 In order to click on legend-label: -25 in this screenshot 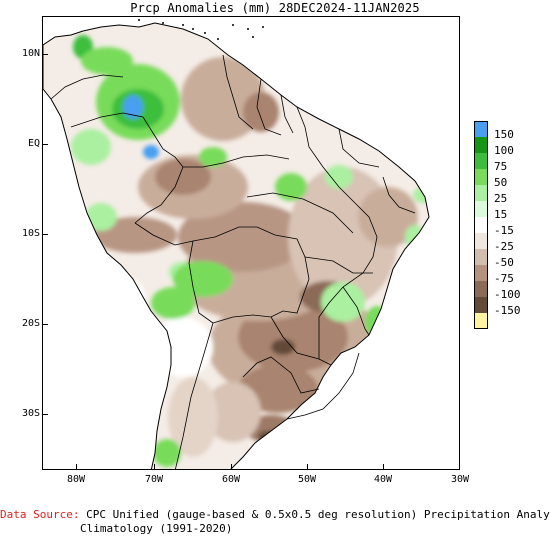, I will do `click(504, 246)`.